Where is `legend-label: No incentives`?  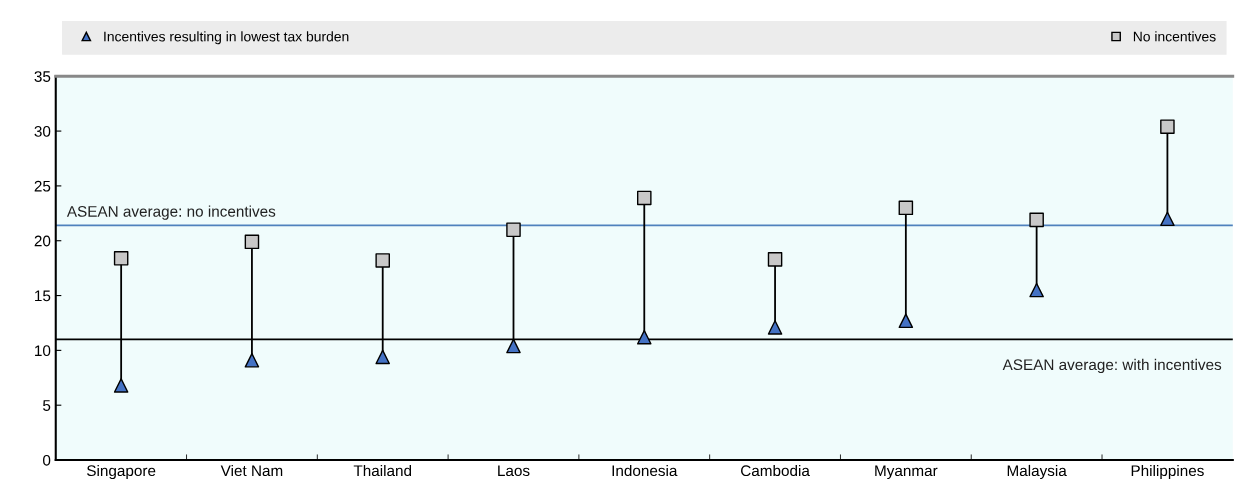 legend-label: No incentives is located at coordinates (1174, 36).